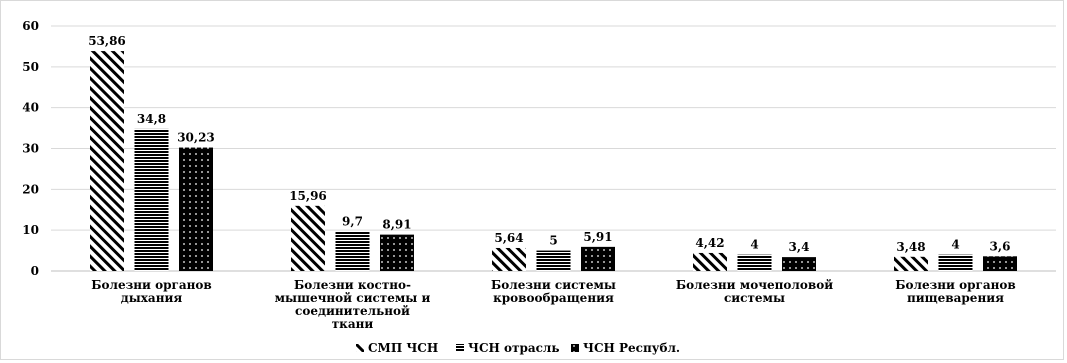  I want to click on category-label: Болезни органов дыхания, so click(151, 291).